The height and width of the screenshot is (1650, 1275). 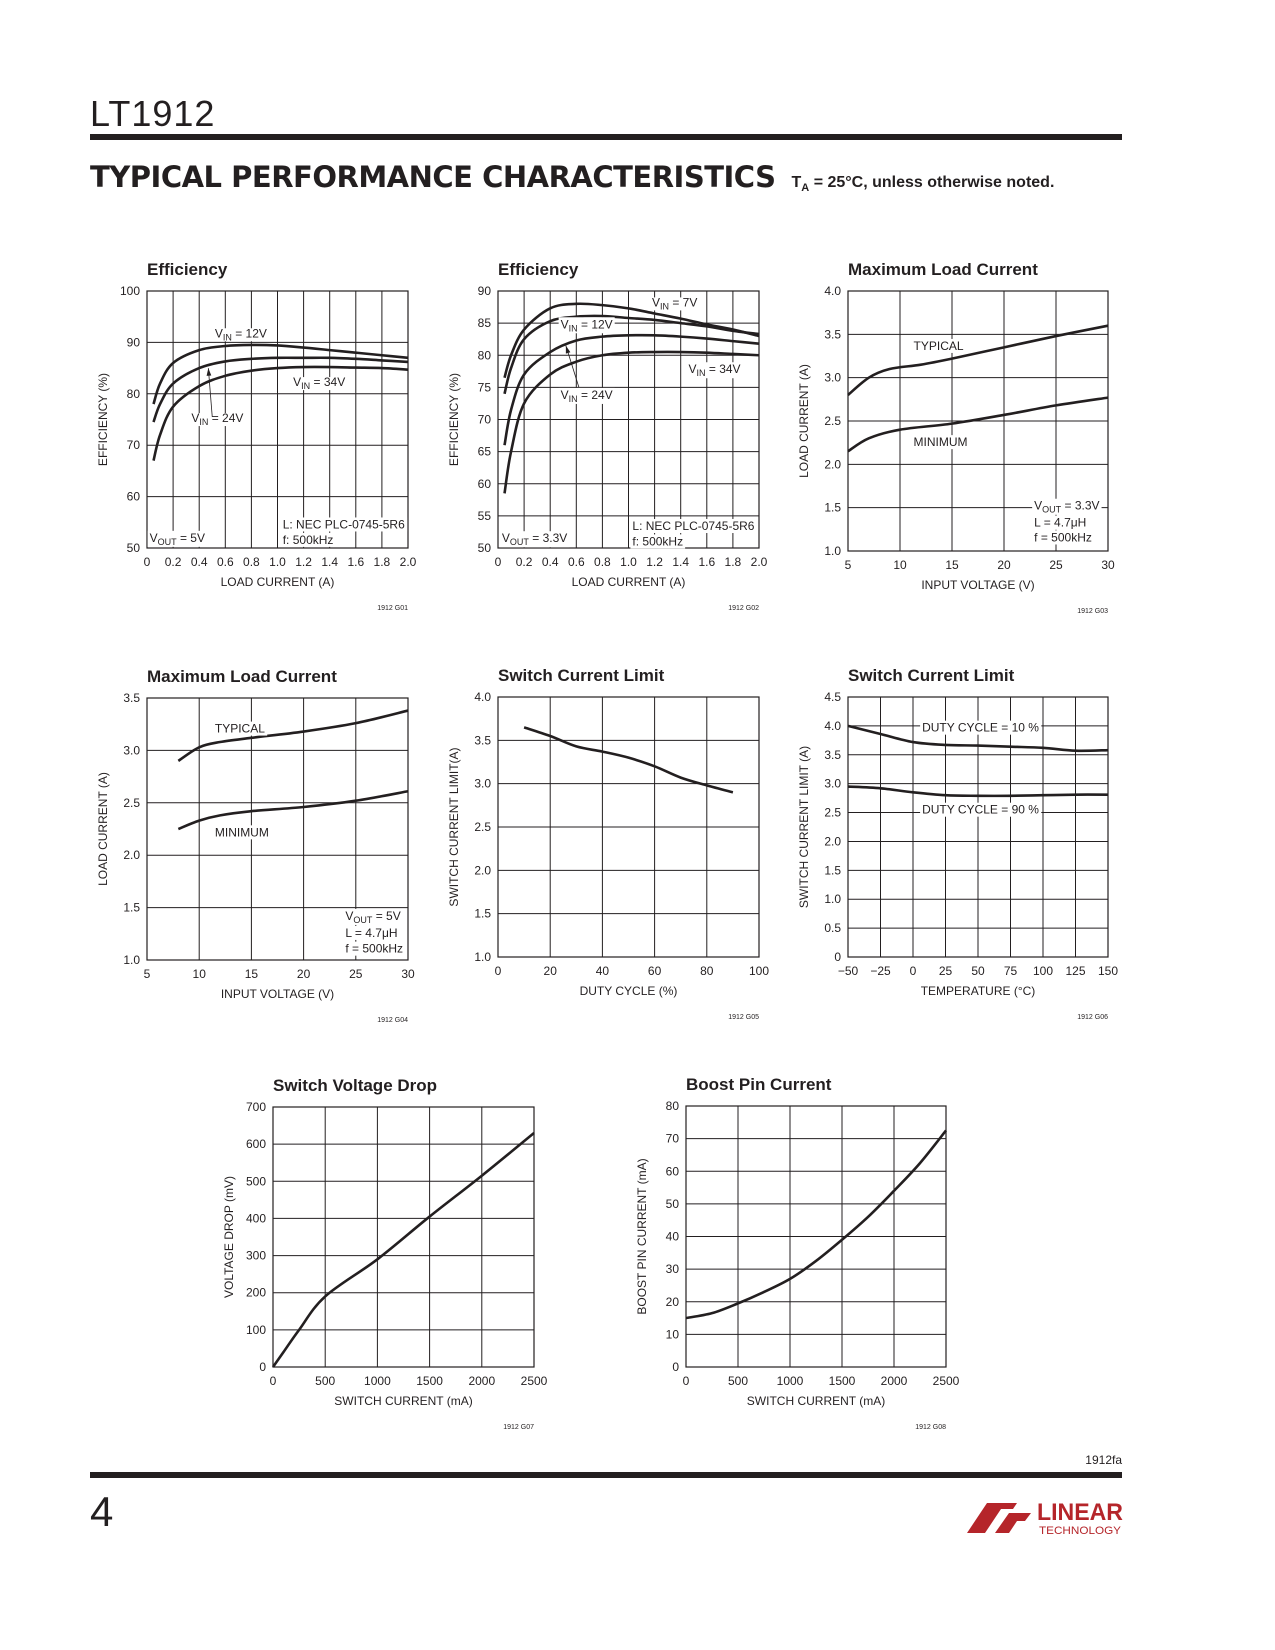 I want to click on annotation: VIN = 12V, so click(x=586, y=325).